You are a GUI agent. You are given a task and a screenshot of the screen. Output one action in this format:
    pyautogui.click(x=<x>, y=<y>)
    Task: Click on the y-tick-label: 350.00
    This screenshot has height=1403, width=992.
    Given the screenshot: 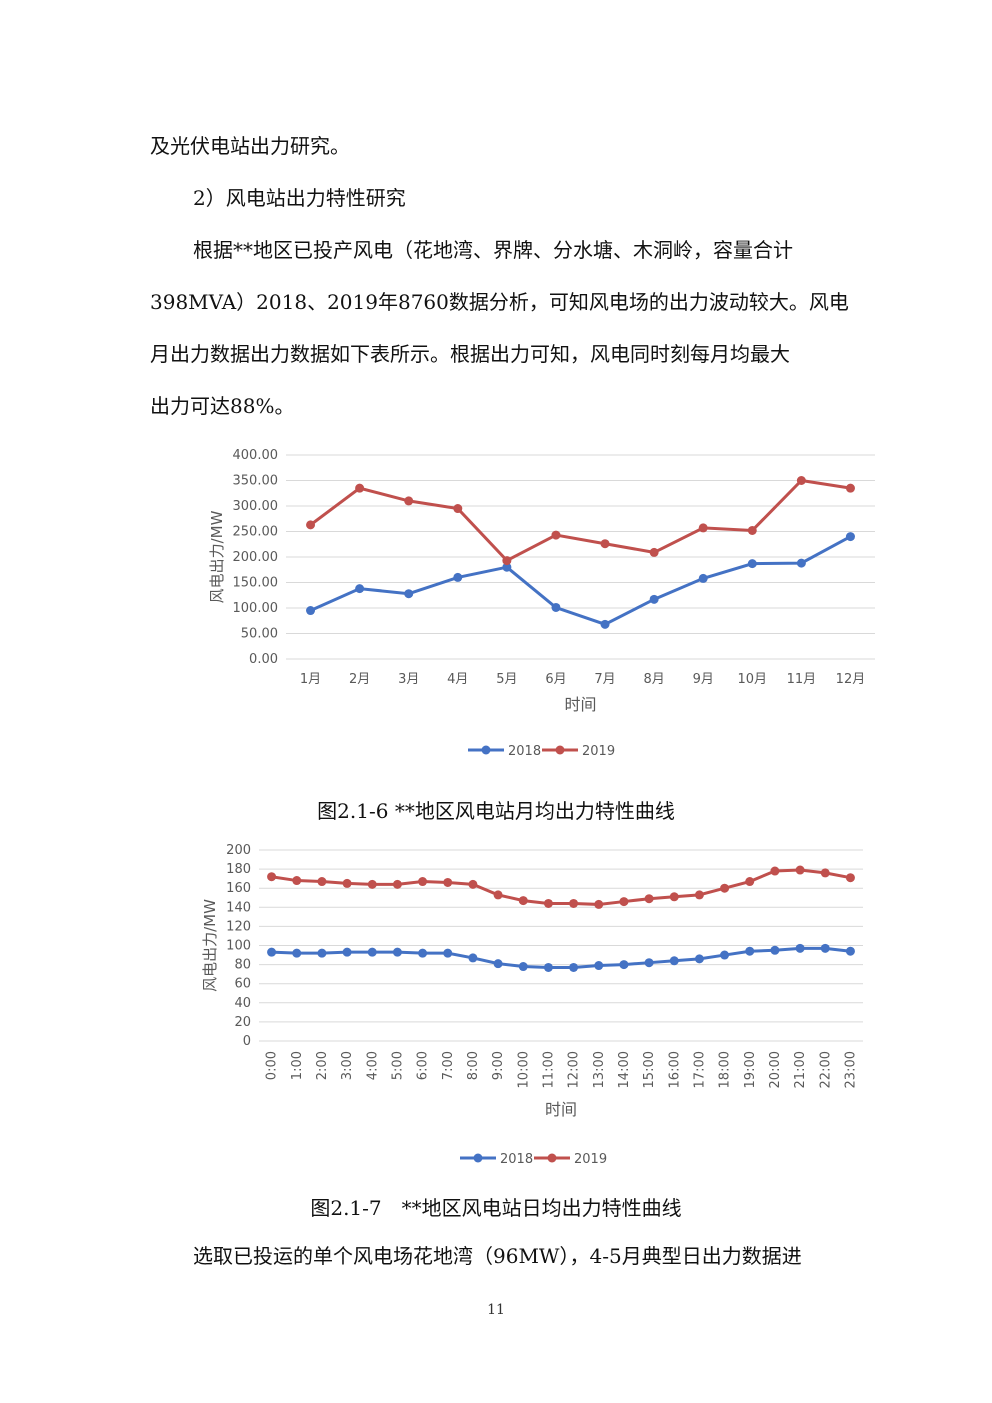 What is the action you would take?
    pyautogui.click(x=256, y=481)
    